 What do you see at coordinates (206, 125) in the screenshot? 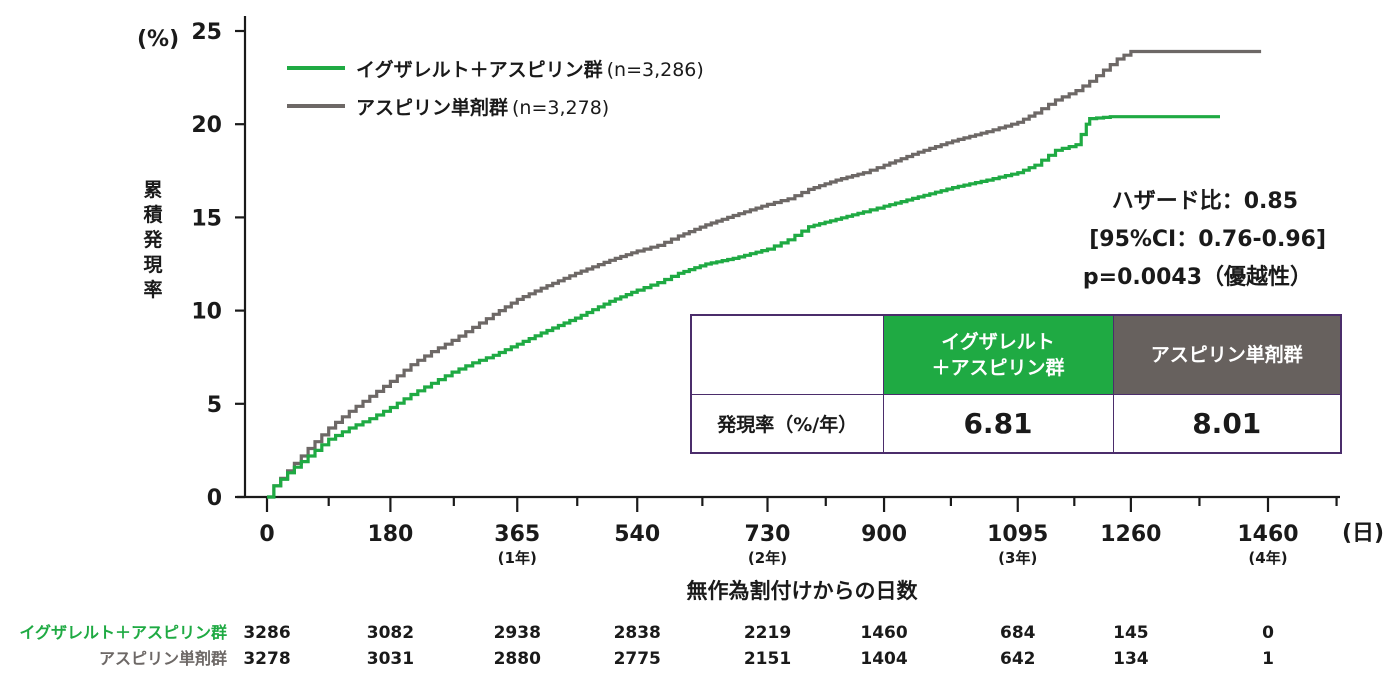
I see `y-tick-label: 20` at bounding box center [206, 125].